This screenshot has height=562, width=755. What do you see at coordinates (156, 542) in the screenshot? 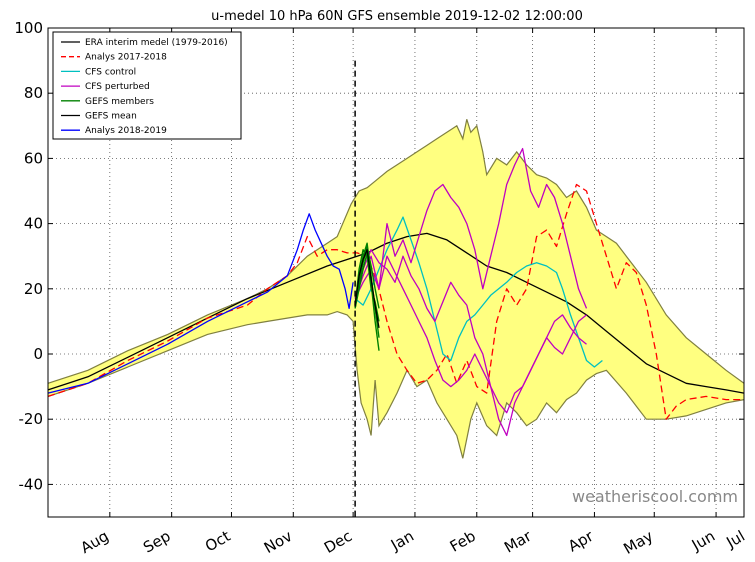
I see `x-tick-label: Sep` at bounding box center [156, 542].